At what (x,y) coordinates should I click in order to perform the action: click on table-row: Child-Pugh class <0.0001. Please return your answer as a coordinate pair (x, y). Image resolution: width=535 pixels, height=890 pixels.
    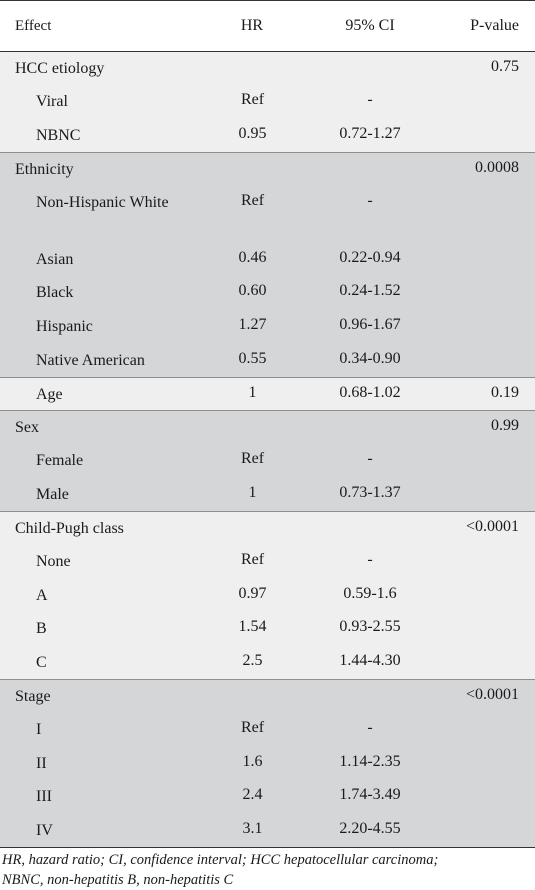
    Looking at the image, I should click on (267, 528).